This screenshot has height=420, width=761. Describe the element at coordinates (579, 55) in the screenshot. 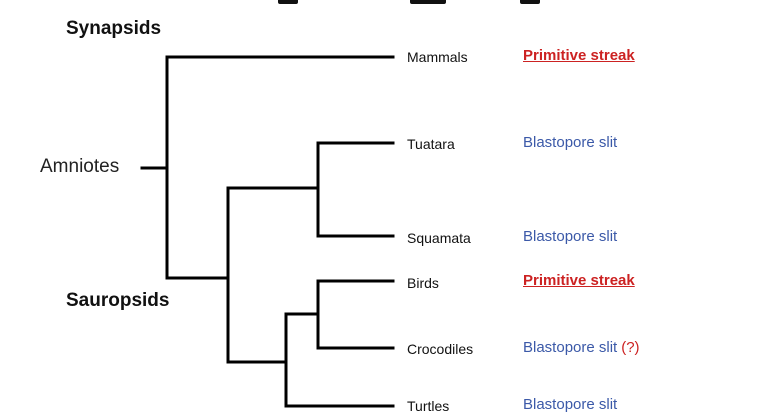

I see `mode-mammals: Primitive streak` at that location.